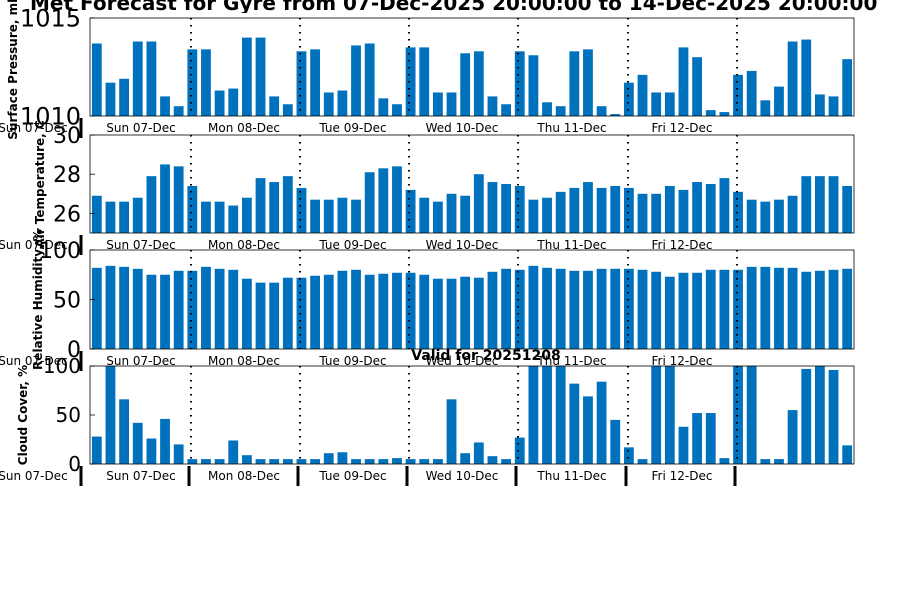  I want to click on x-corner-label-p4: Sun 07-Dec, so click(34, 476).